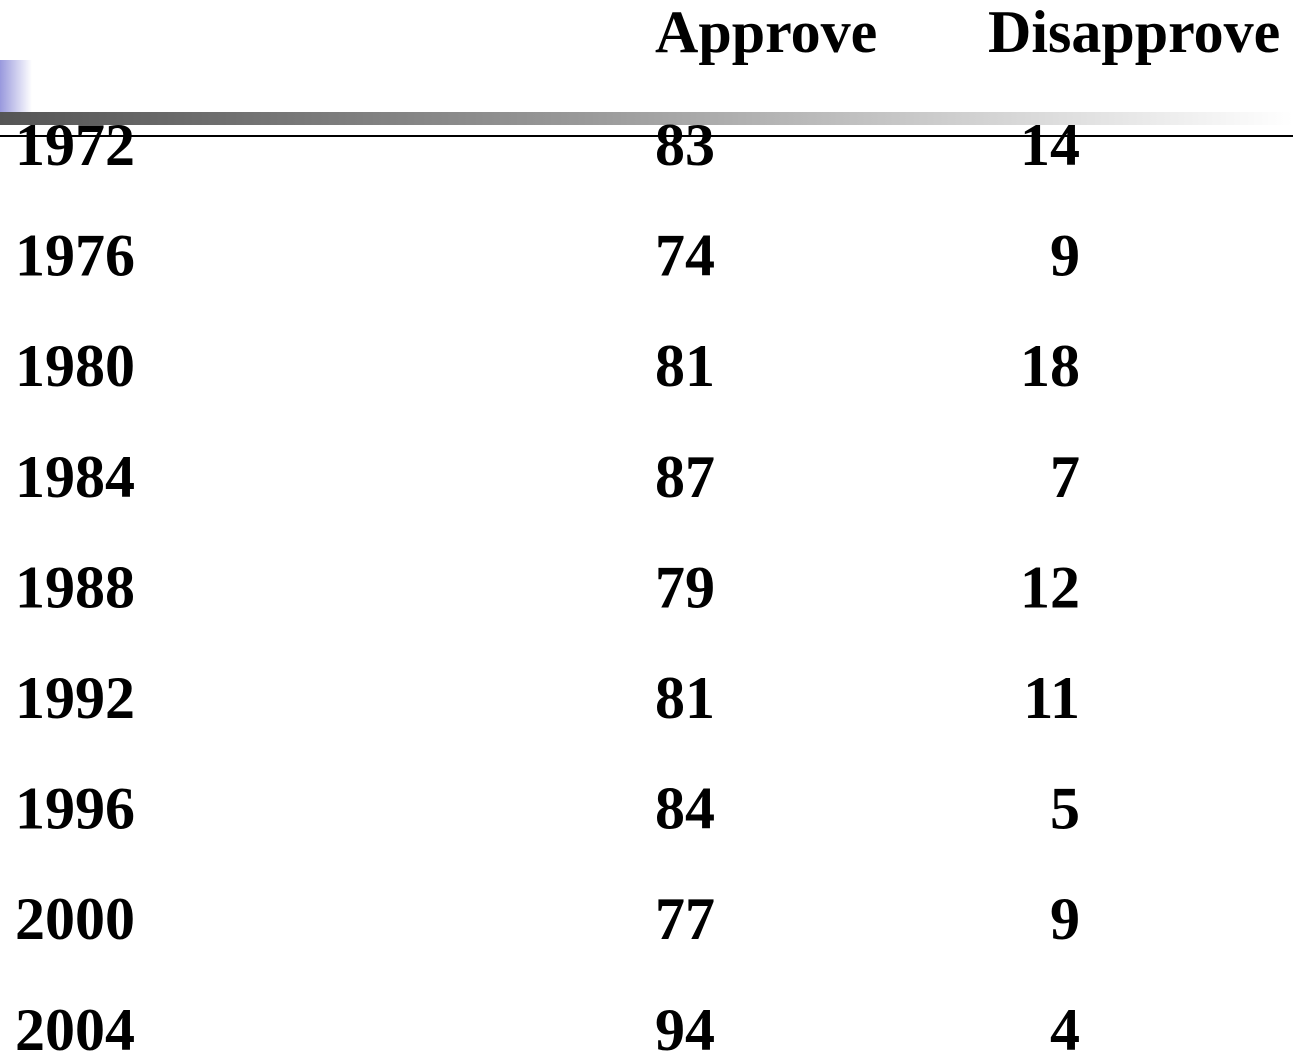 Image resolution: width=1293 pixels, height=1056 pixels. What do you see at coordinates (685, 809) in the screenshot?
I see `approve-cell: 84` at bounding box center [685, 809].